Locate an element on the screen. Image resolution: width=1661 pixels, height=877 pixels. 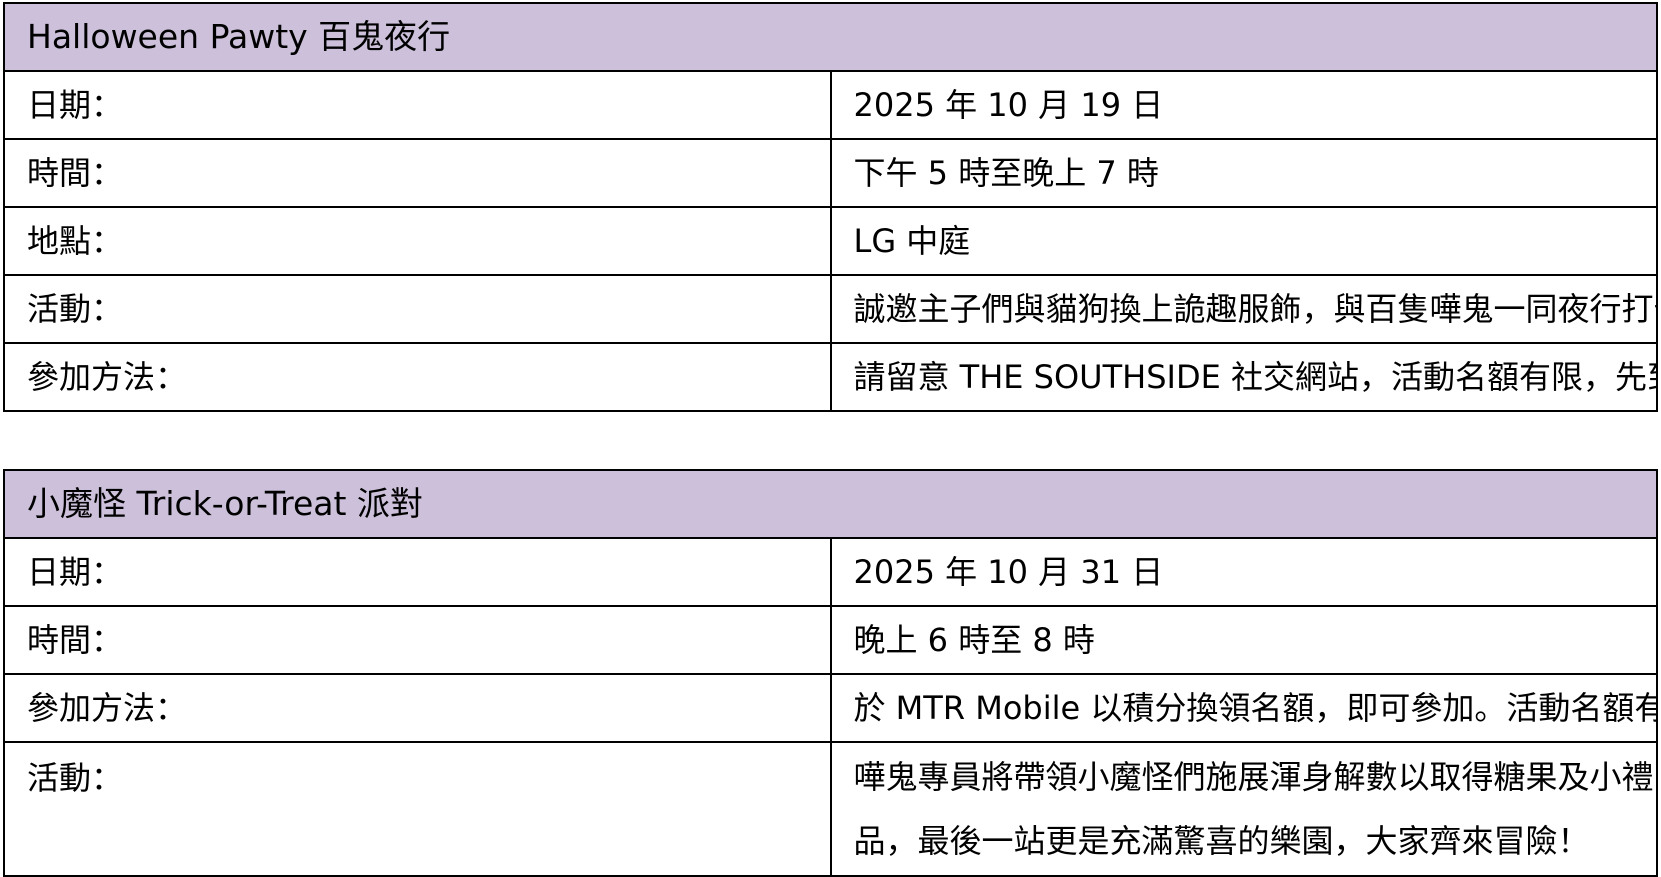
event-title: Halloween Pawty 百鬼夜行 is located at coordinates (830, 37).